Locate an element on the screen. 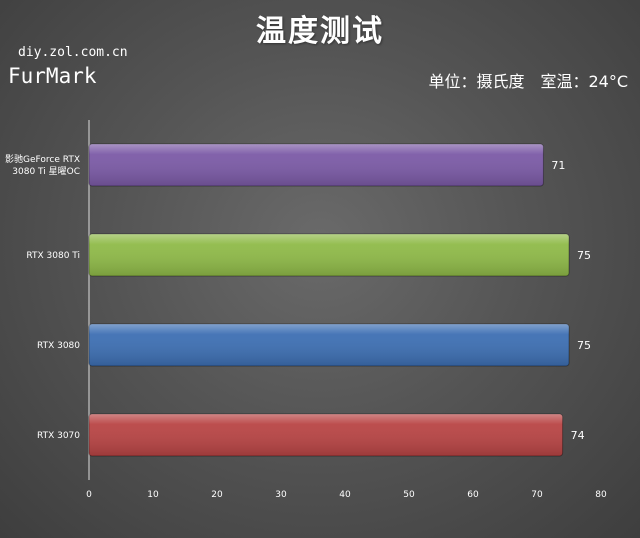  x-tick-label-60: 60 is located at coordinates (473, 495).